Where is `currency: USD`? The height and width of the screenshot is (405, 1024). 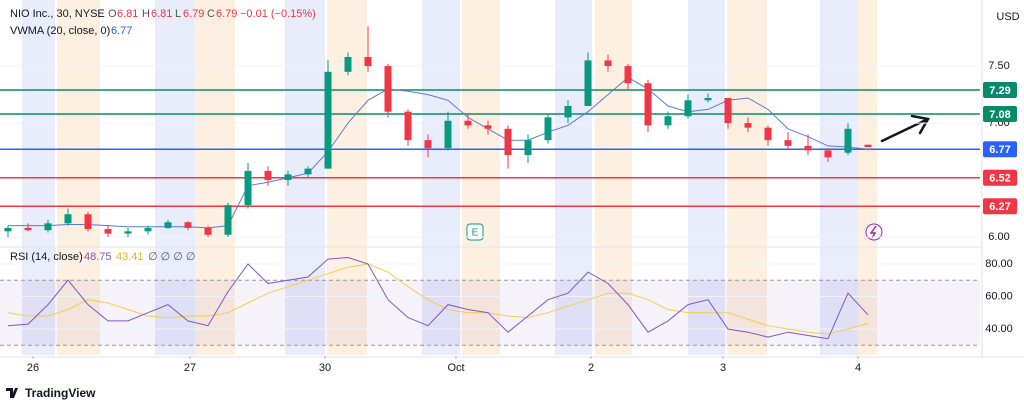 currency: USD is located at coordinates (1007, 17).